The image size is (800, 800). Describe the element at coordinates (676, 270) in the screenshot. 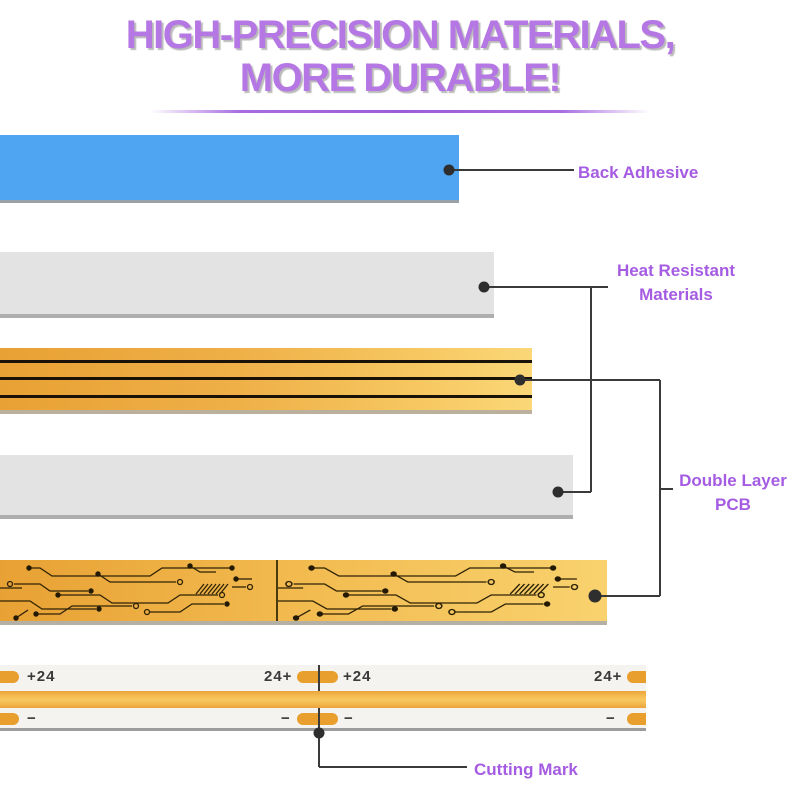

I see `label-heat-resistant-line1: Heat Resistant` at that location.